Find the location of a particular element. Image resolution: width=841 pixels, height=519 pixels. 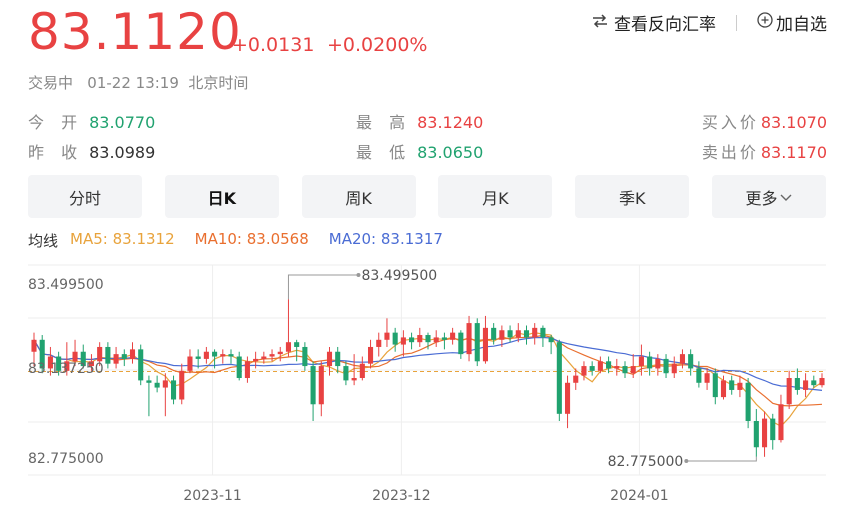

low-value: 83.0650 is located at coordinates (450, 152).